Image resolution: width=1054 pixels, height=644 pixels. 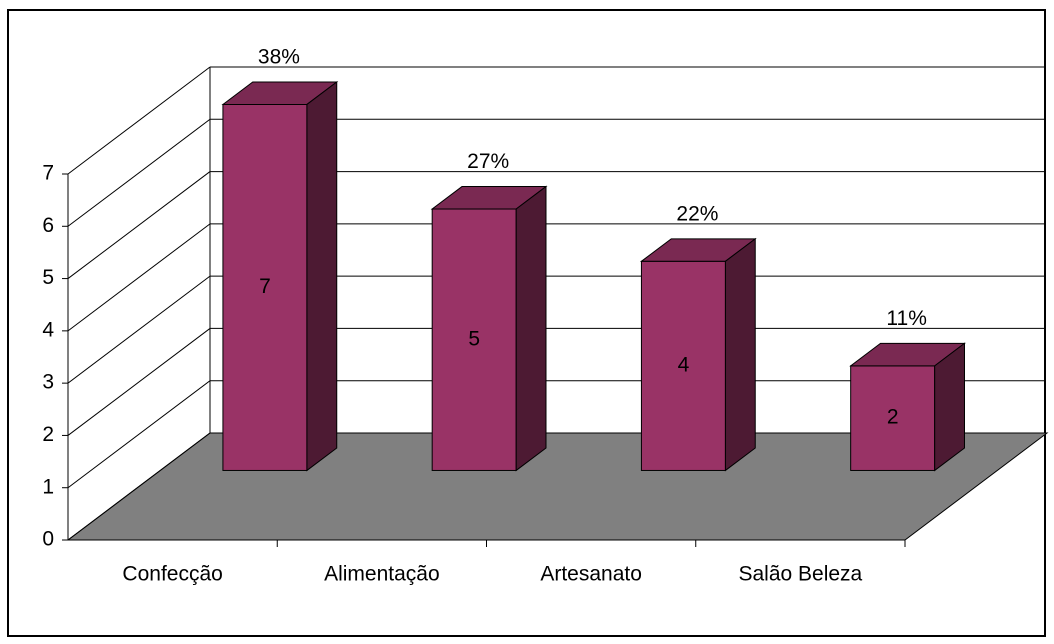 I want to click on y-tick-label: 7, so click(x=48, y=173).